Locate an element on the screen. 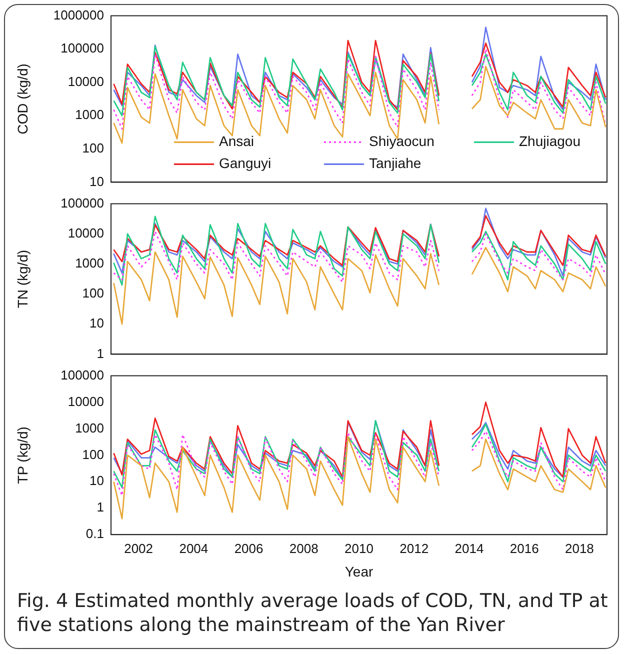 This screenshot has width=625, height=655. x-tick-label: 2004 is located at coordinates (193, 548).